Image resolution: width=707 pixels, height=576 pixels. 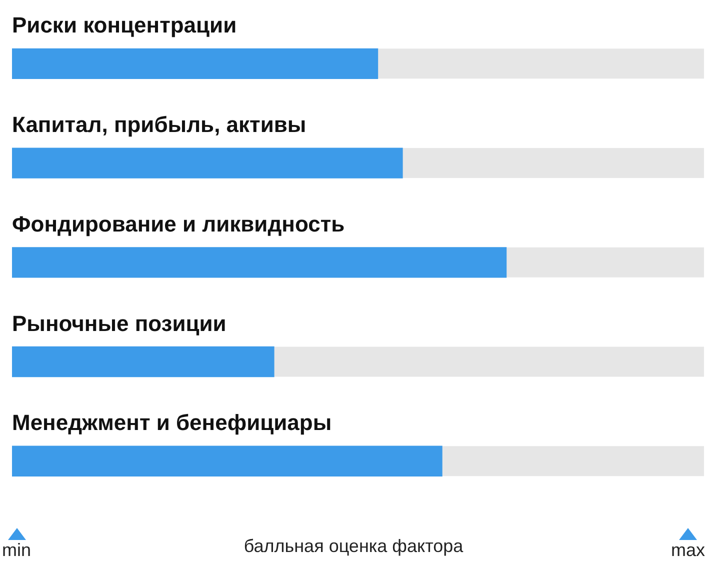 What do you see at coordinates (124, 25) in the screenshot?
I see `y-tick-label: Риски концентрации` at bounding box center [124, 25].